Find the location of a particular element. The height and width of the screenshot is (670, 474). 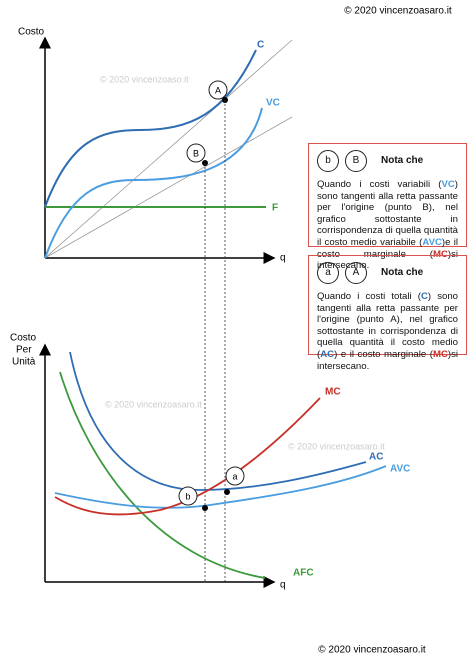

note-badge: B is located at coordinates (356, 161).